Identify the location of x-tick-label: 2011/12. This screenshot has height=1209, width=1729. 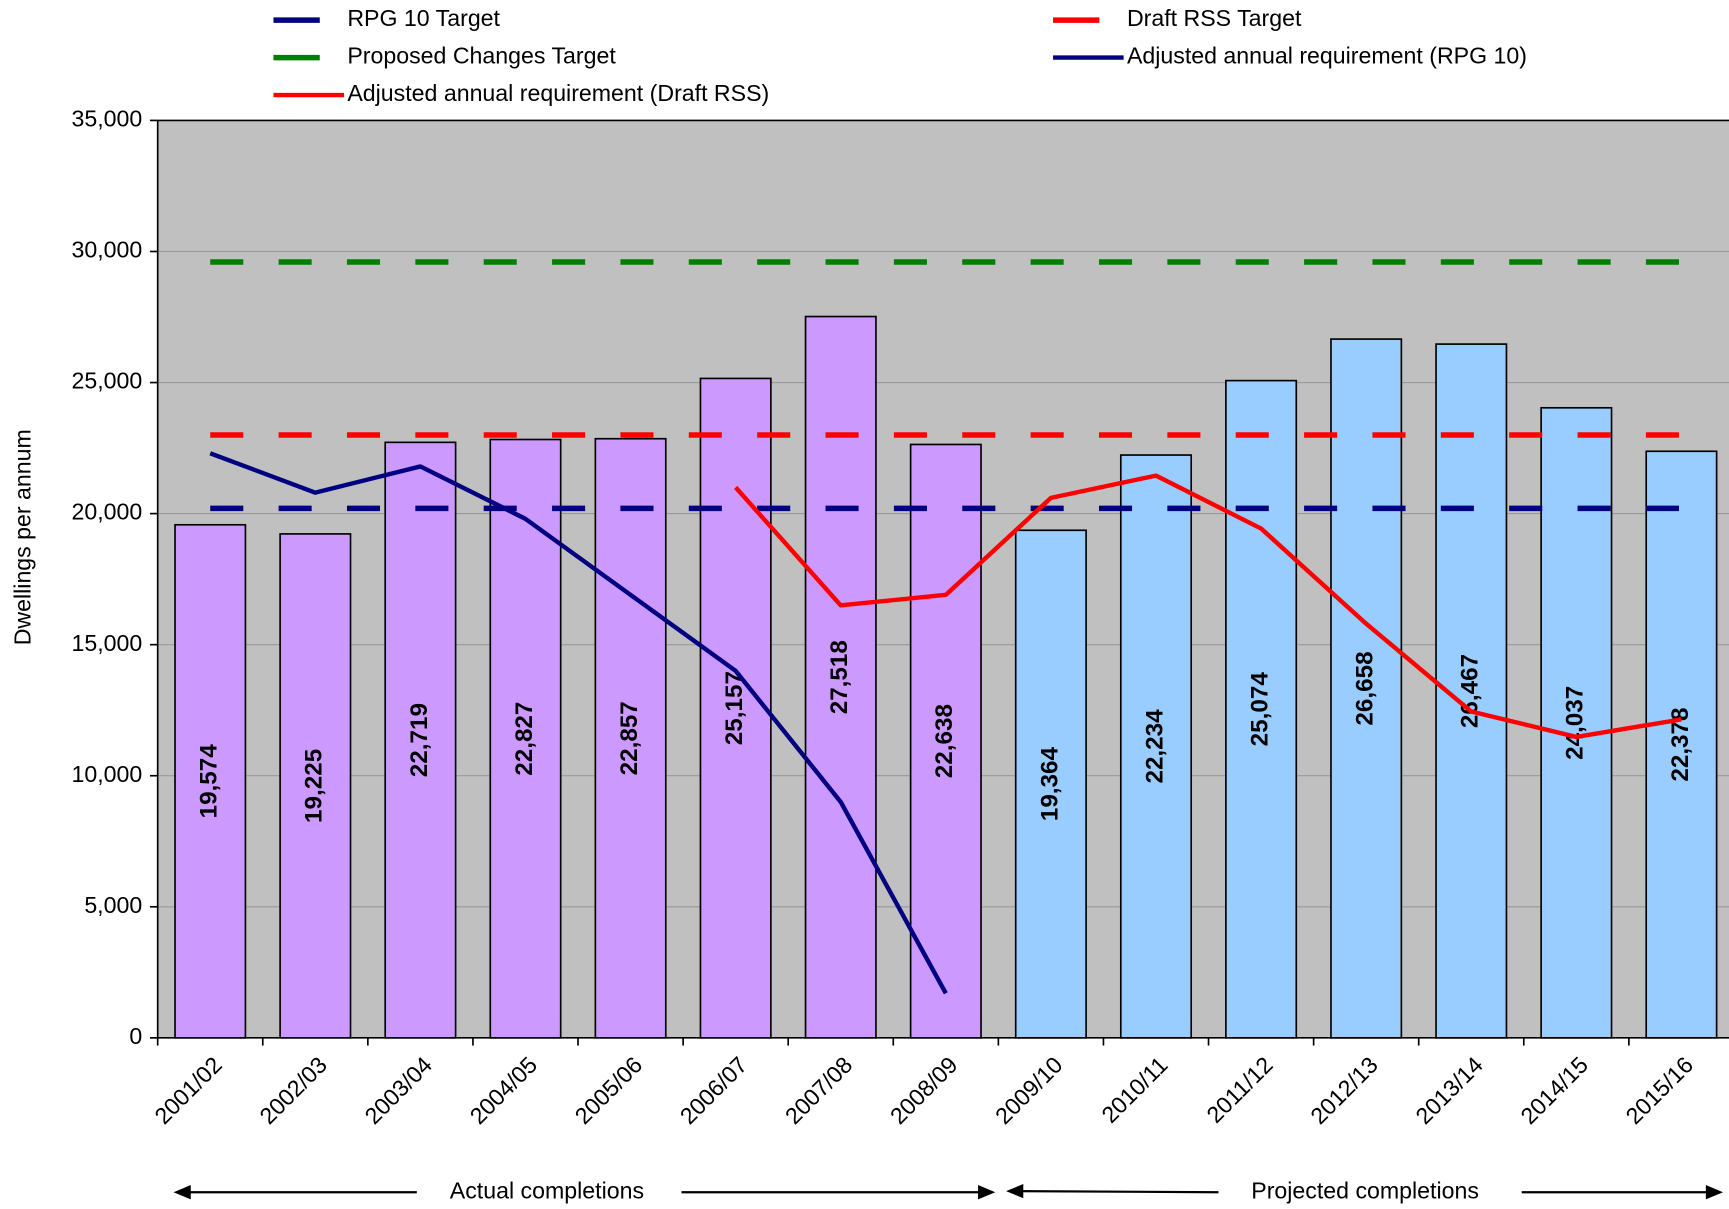
(1239, 1090).